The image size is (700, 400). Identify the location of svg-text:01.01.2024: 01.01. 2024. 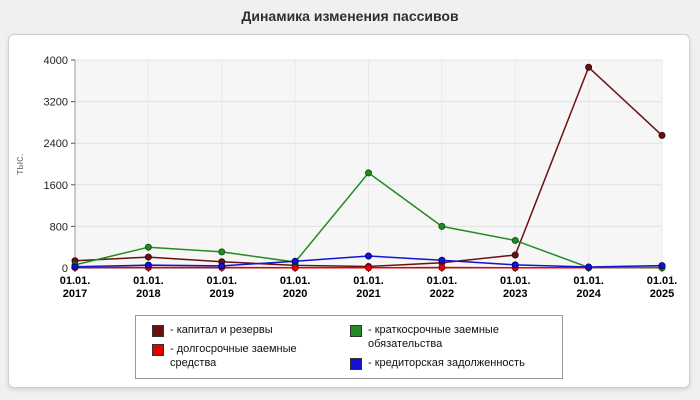
(588, 287).